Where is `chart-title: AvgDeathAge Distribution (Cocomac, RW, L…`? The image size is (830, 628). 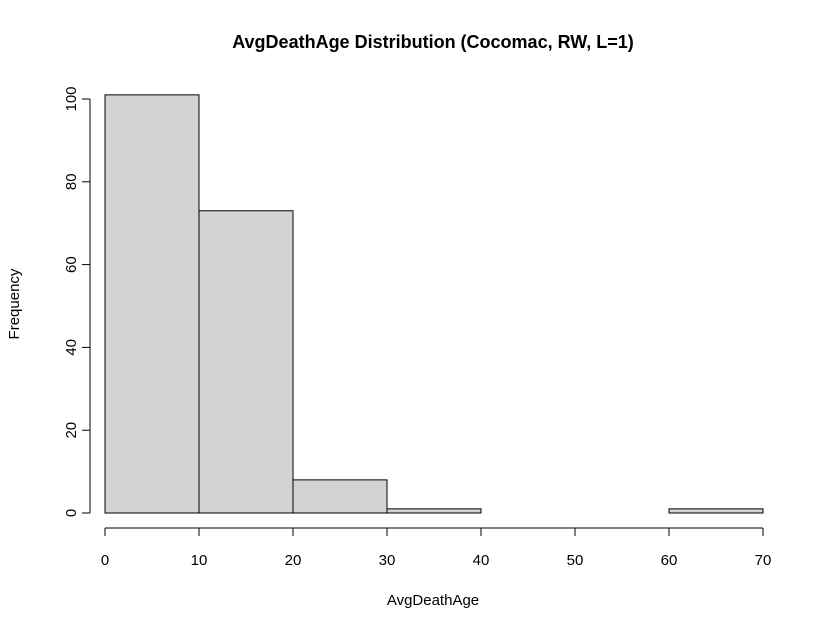 chart-title: AvgDeathAge Distribution (Cocomac, RW, L… is located at coordinates (433, 42).